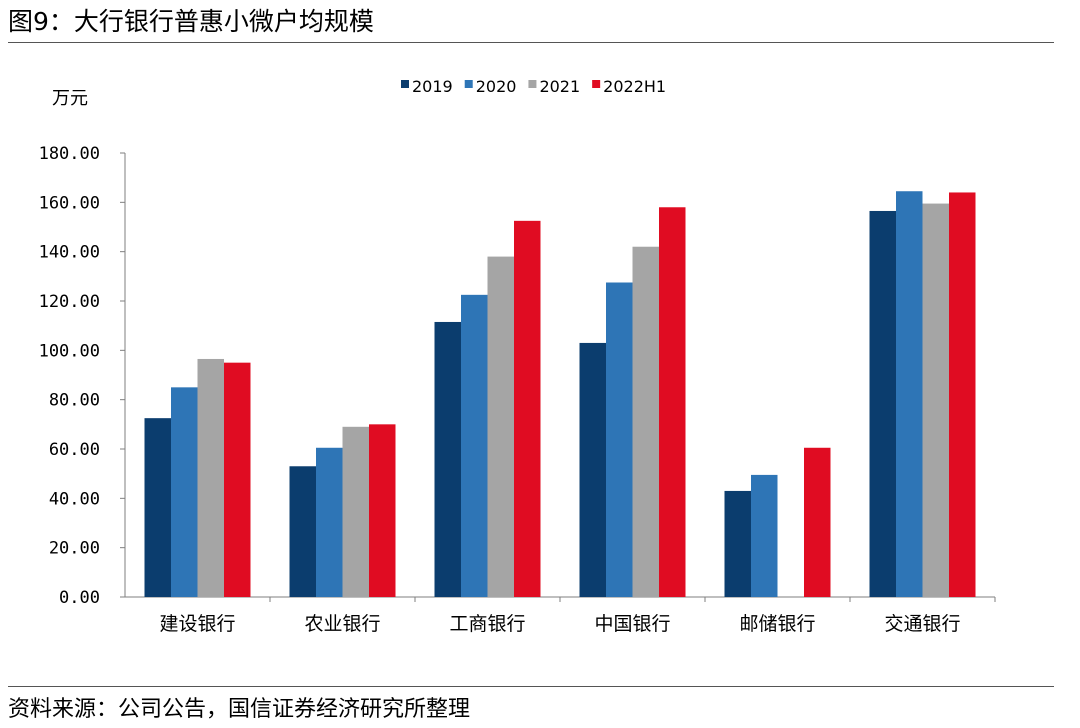 The image size is (1080, 728). Describe the element at coordinates (191, 21) in the screenshot. I see `figure-title: 图9：大行银行普惠小微户均规模` at that location.